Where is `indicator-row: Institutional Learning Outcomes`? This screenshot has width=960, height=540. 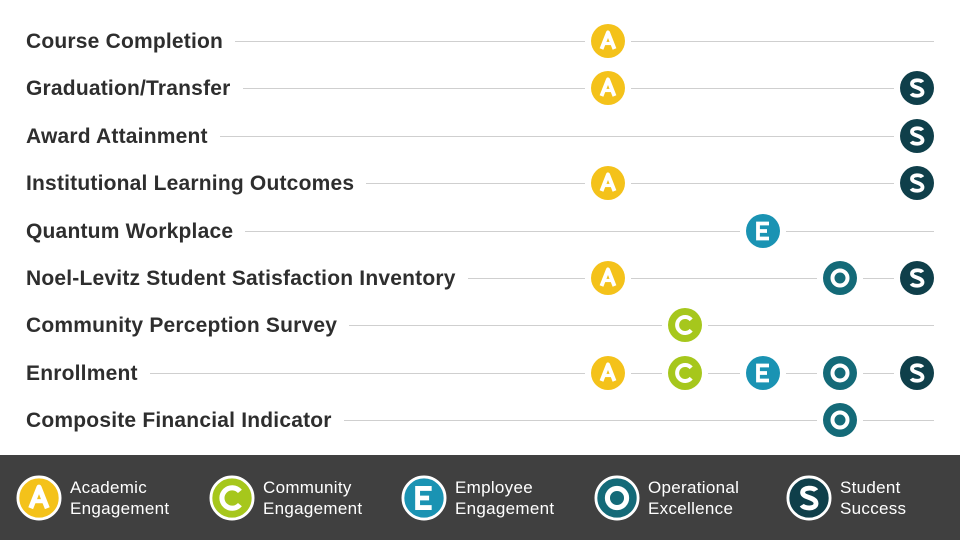 indicator-row: Institutional Learning Outcomes is located at coordinates (480, 184).